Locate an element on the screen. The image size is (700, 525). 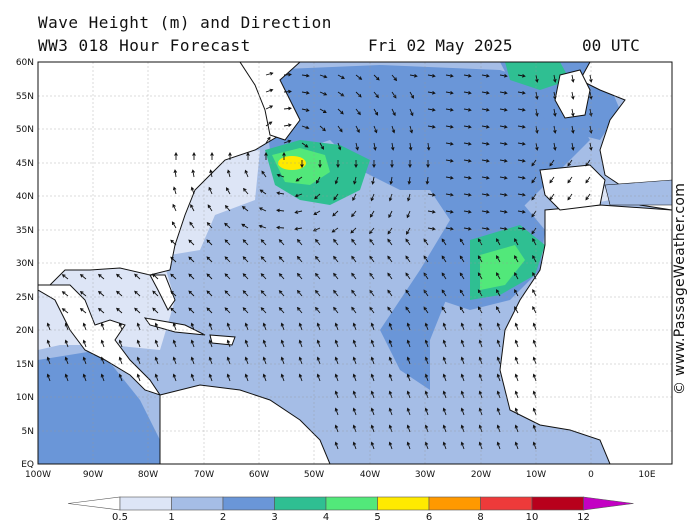
legend-color-swatch is located at coordinates (454, 503).